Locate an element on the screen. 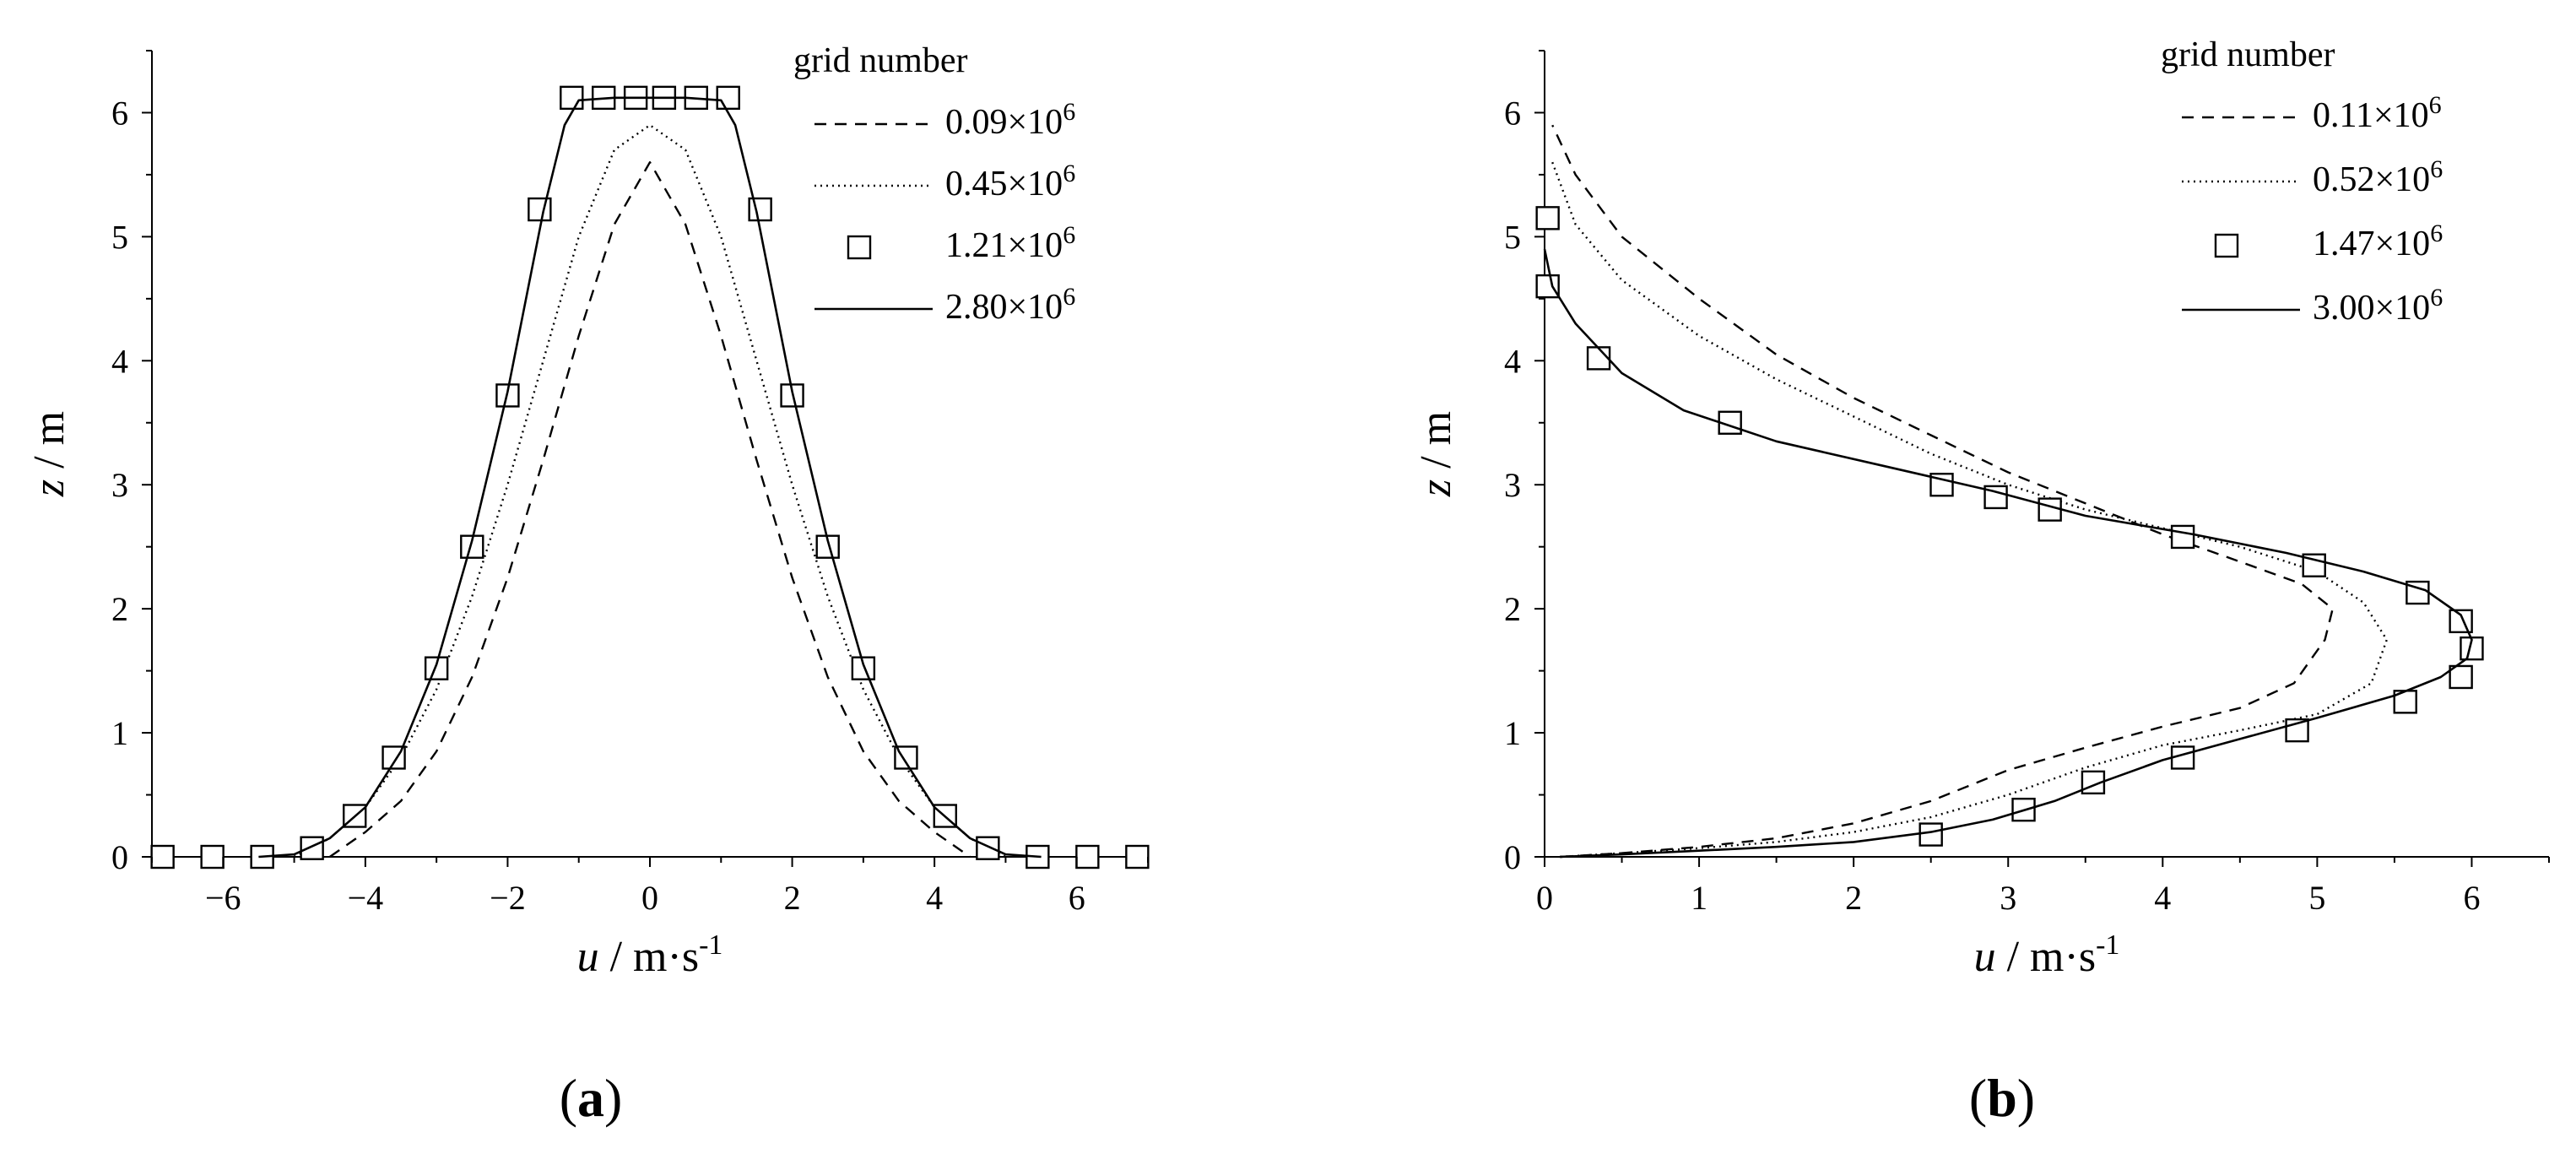 This screenshot has width=2576, height=1154. panel-b-legend-title: grid number is located at coordinates (2248, 54).